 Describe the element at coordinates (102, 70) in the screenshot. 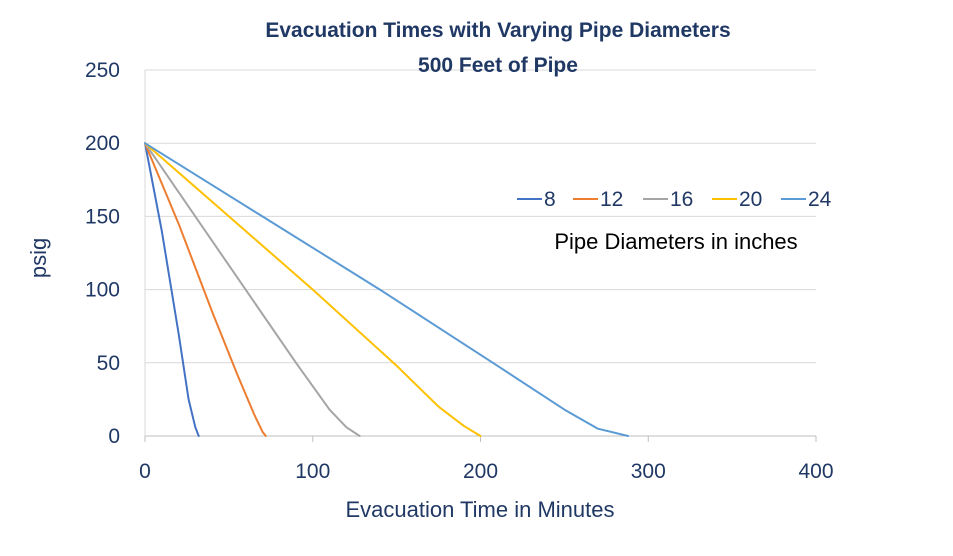

I see `y-tick-label: 250` at that location.